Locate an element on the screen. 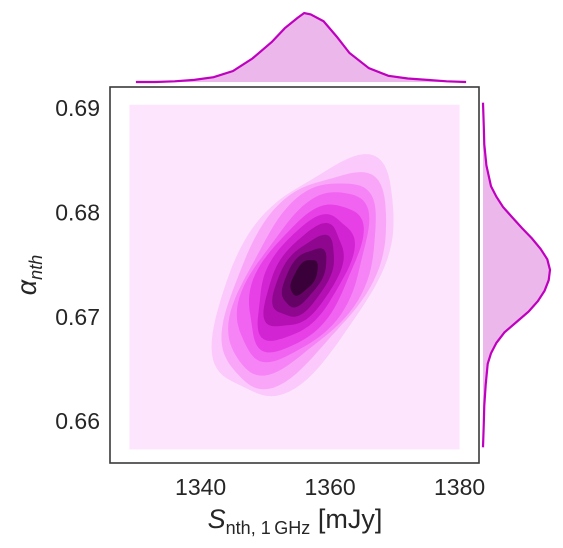 The image size is (563, 548). y-axis-label-main: α is located at coordinates (27, 286).